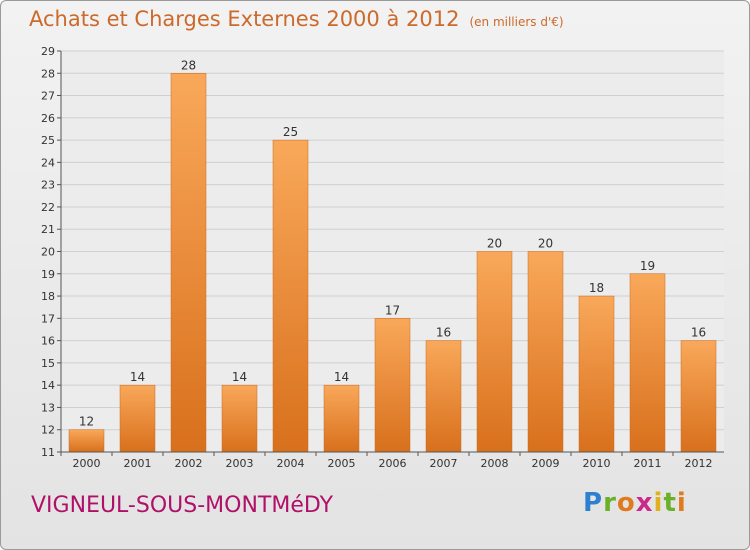  I want to click on value-label: 25, so click(290, 132).